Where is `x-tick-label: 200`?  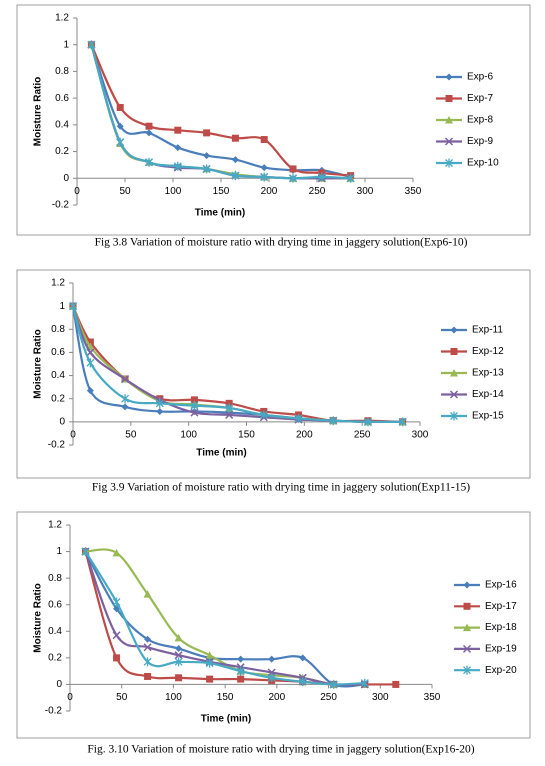
x-tick-label: 200 is located at coordinates (304, 434).